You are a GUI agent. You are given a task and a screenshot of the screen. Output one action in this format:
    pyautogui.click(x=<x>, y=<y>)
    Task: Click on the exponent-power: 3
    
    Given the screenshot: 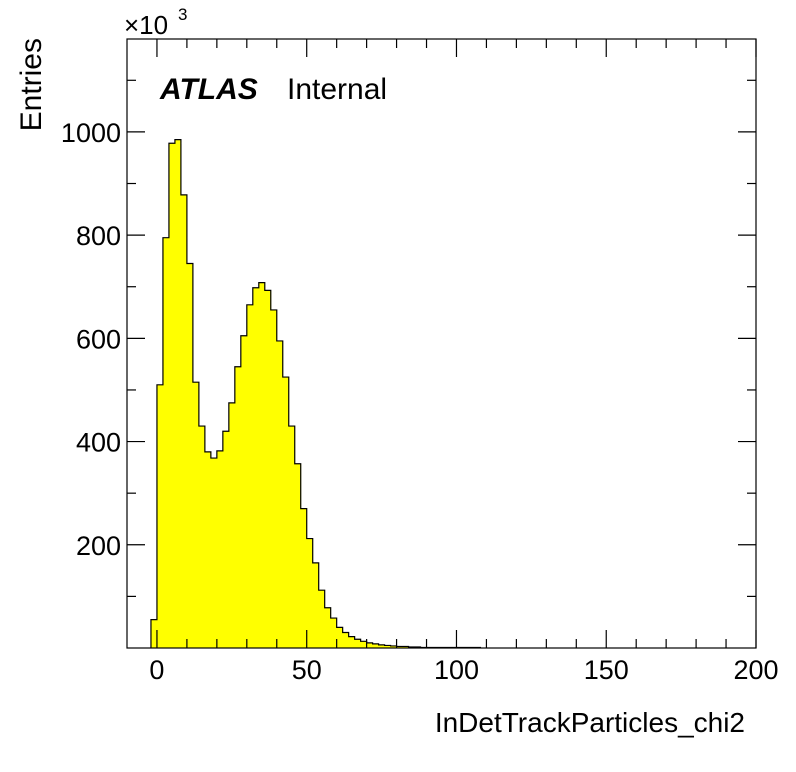 What is the action you would take?
    pyautogui.click(x=182, y=14)
    